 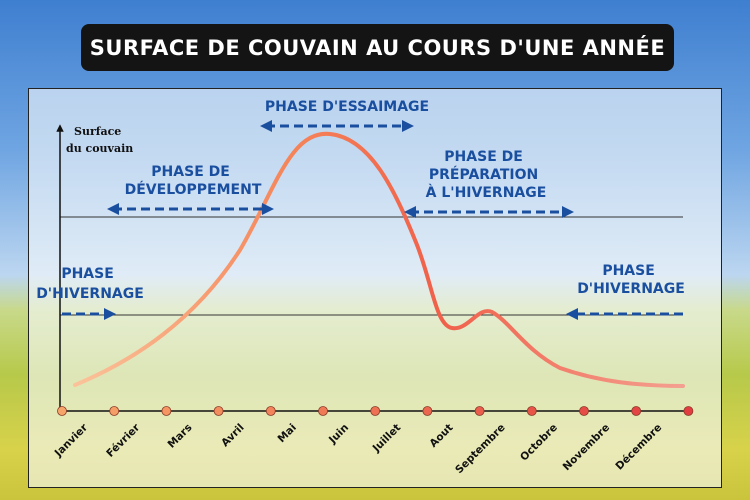 What do you see at coordinates (338, 434) in the screenshot?
I see `month-label: Juin` at bounding box center [338, 434].